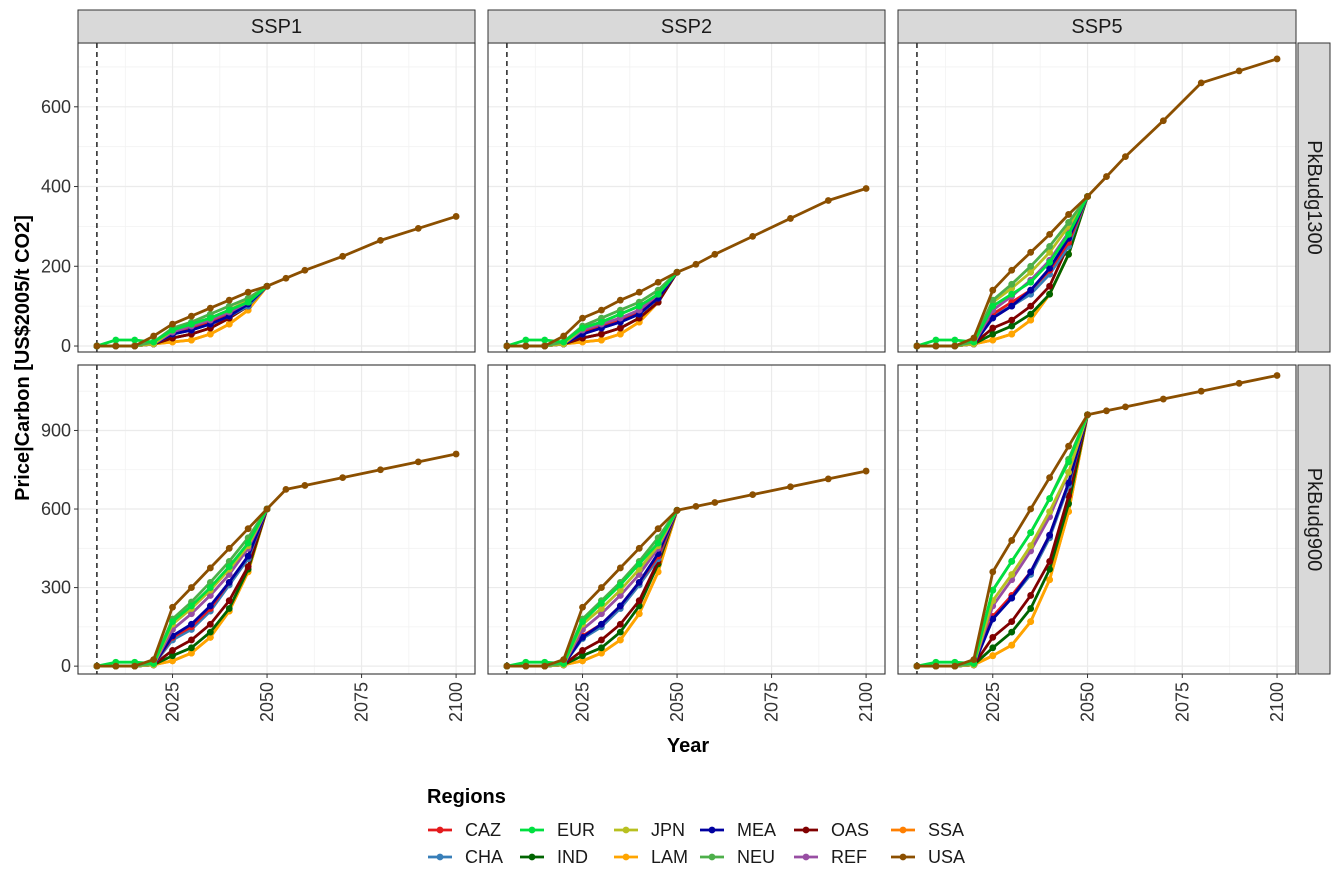 The height and width of the screenshot is (869, 1332). I want to click on x-axis-title: Year, so click(688, 746).